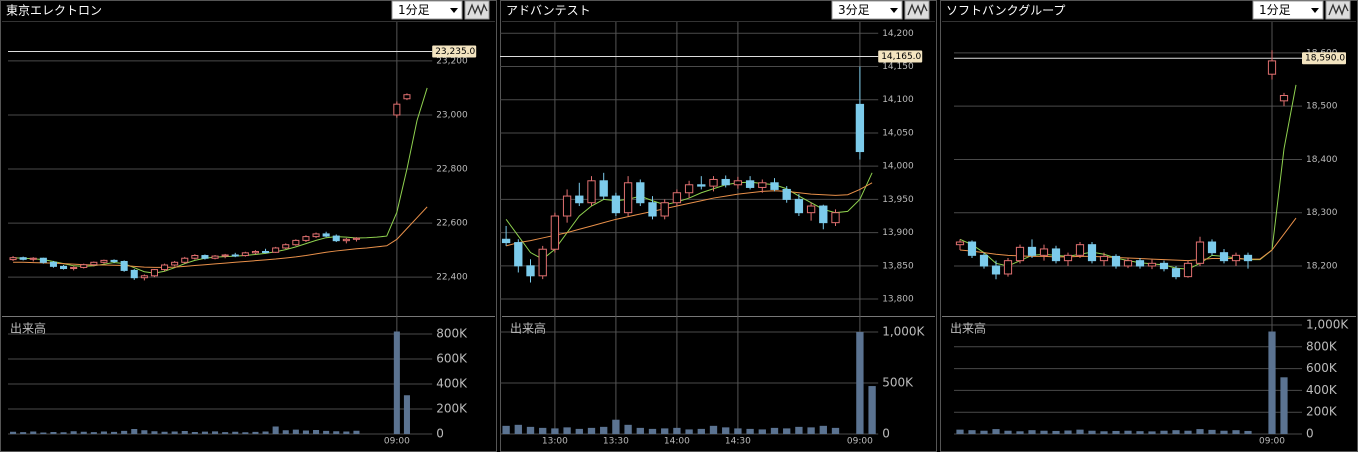 This screenshot has height=452, width=1358. What do you see at coordinates (54, 11) in the screenshot?
I see `panel-title: 東京エレクトロン` at bounding box center [54, 11].